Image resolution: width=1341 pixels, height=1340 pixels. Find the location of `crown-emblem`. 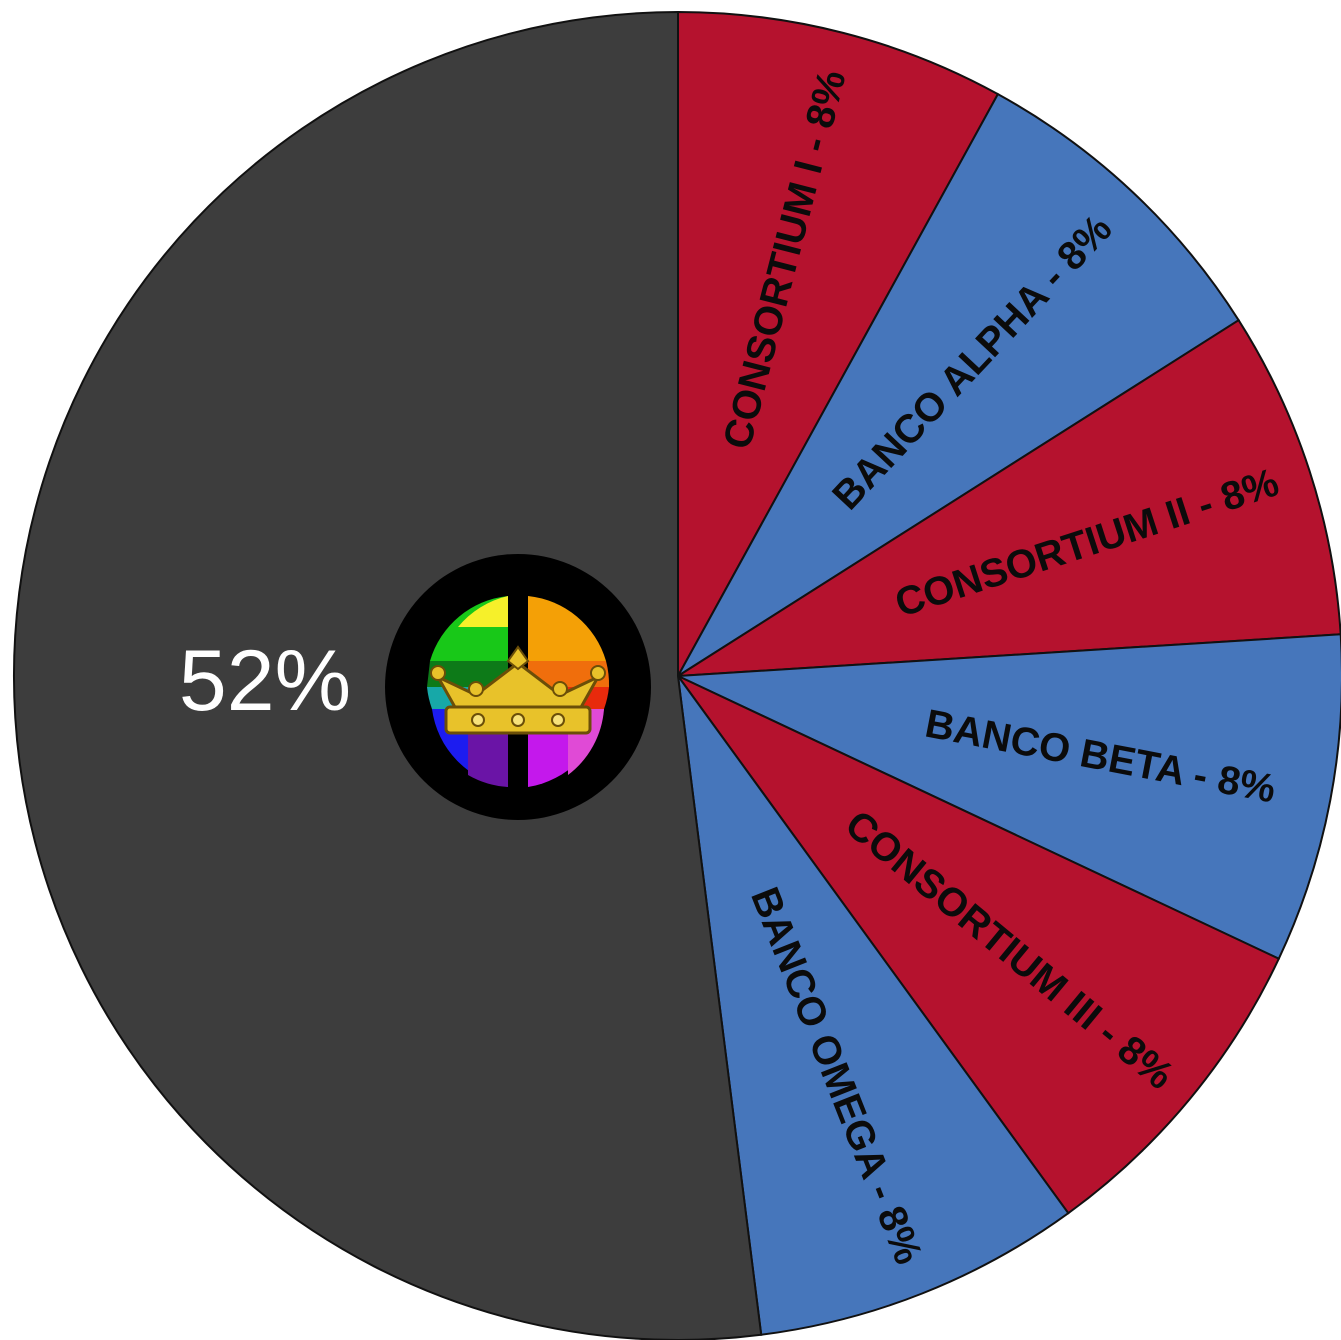

crown-emblem is located at coordinates (518, 687).